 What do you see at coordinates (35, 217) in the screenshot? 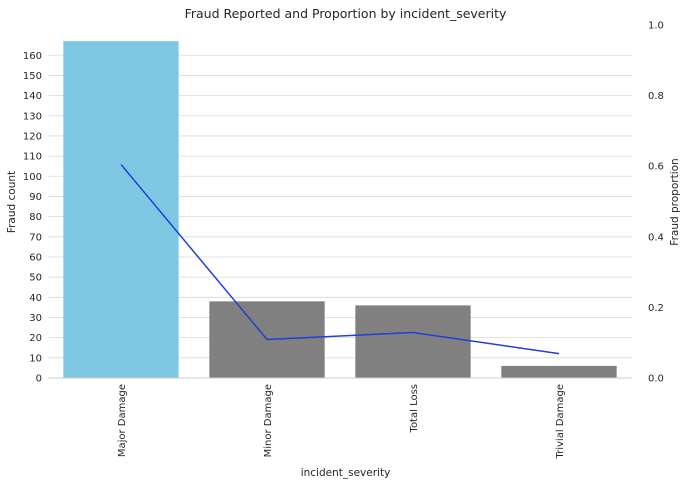
I see `y-tick-label: 80` at bounding box center [35, 217].